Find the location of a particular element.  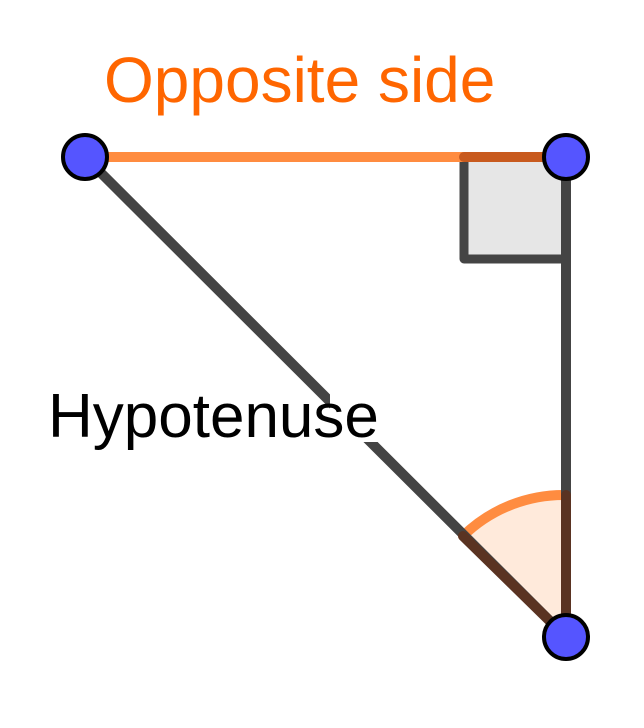

vertex-point-top-left is located at coordinates (85, 157).